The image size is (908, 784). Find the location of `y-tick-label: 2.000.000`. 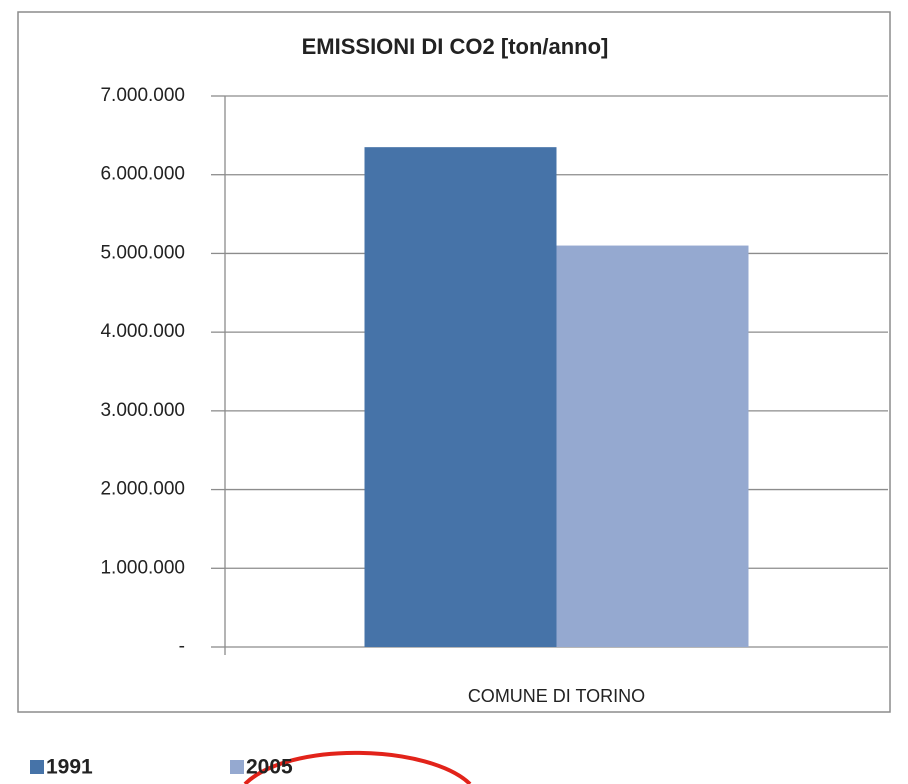

y-tick-label: 2.000.000 is located at coordinates (142, 489).